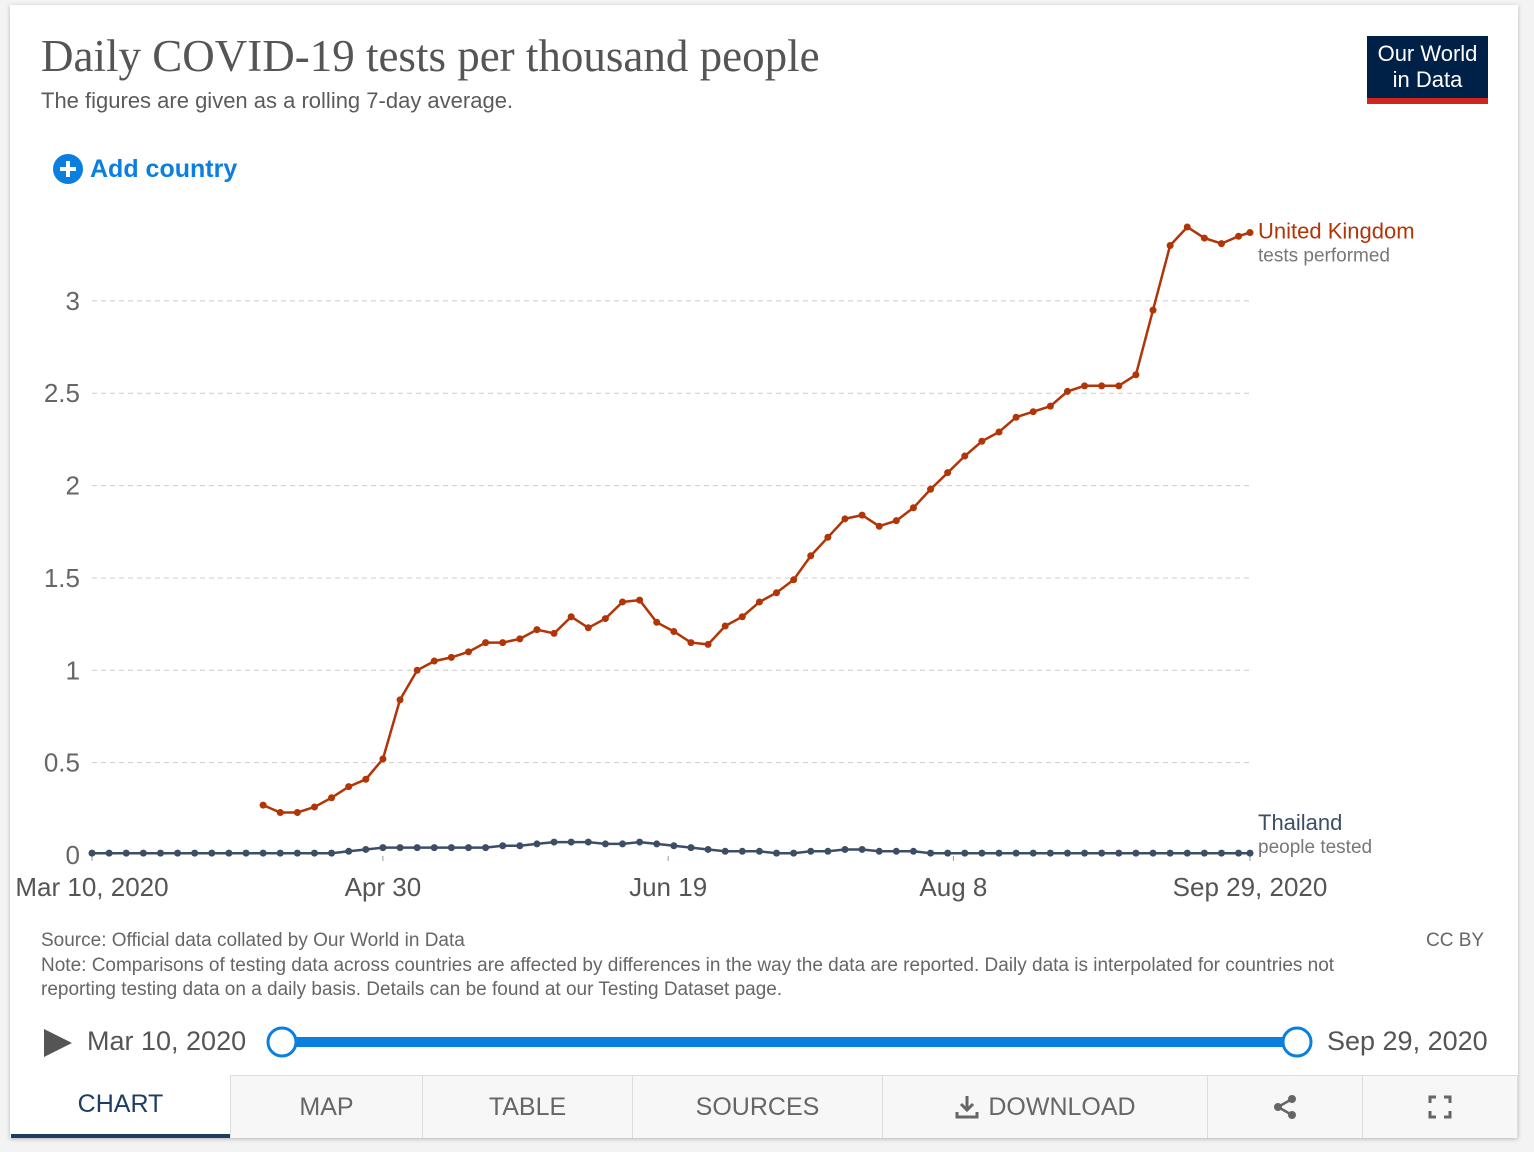  What do you see at coordinates (383, 887) in the screenshot?
I see `x-tick-label: Apr 30` at bounding box center [383, 887].